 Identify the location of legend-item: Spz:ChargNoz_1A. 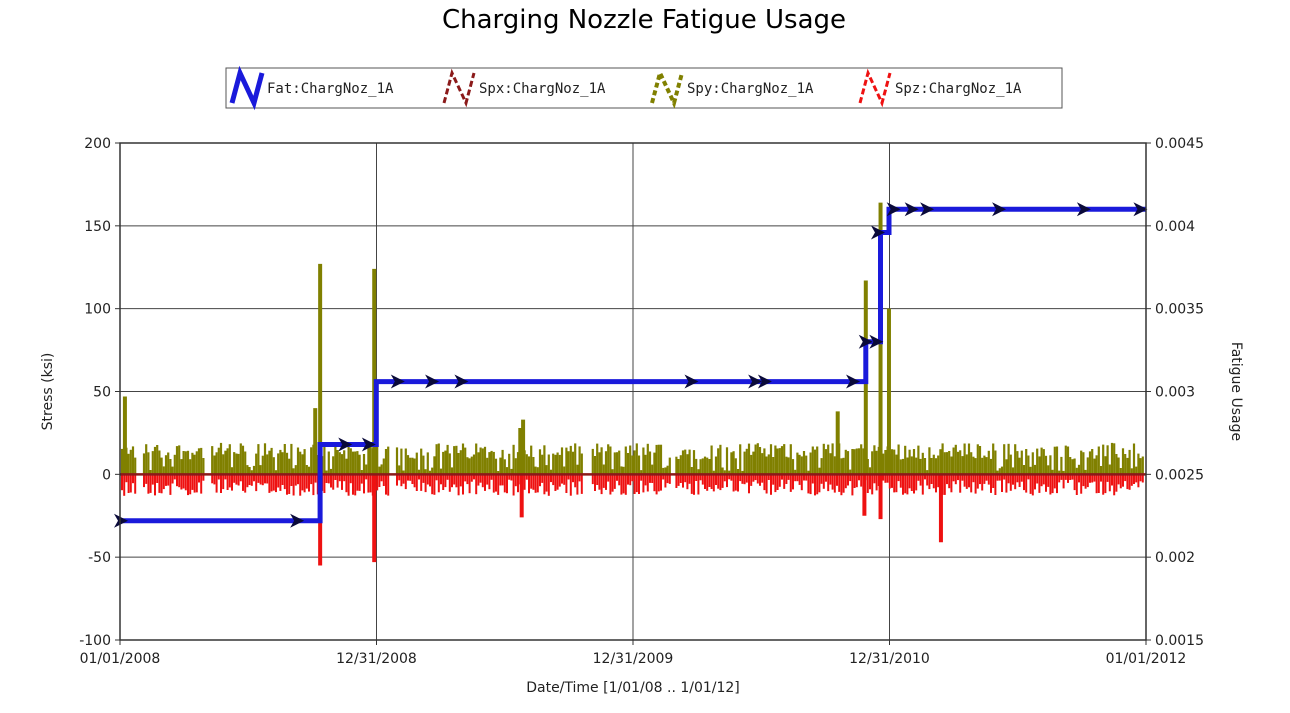
(940, 88).